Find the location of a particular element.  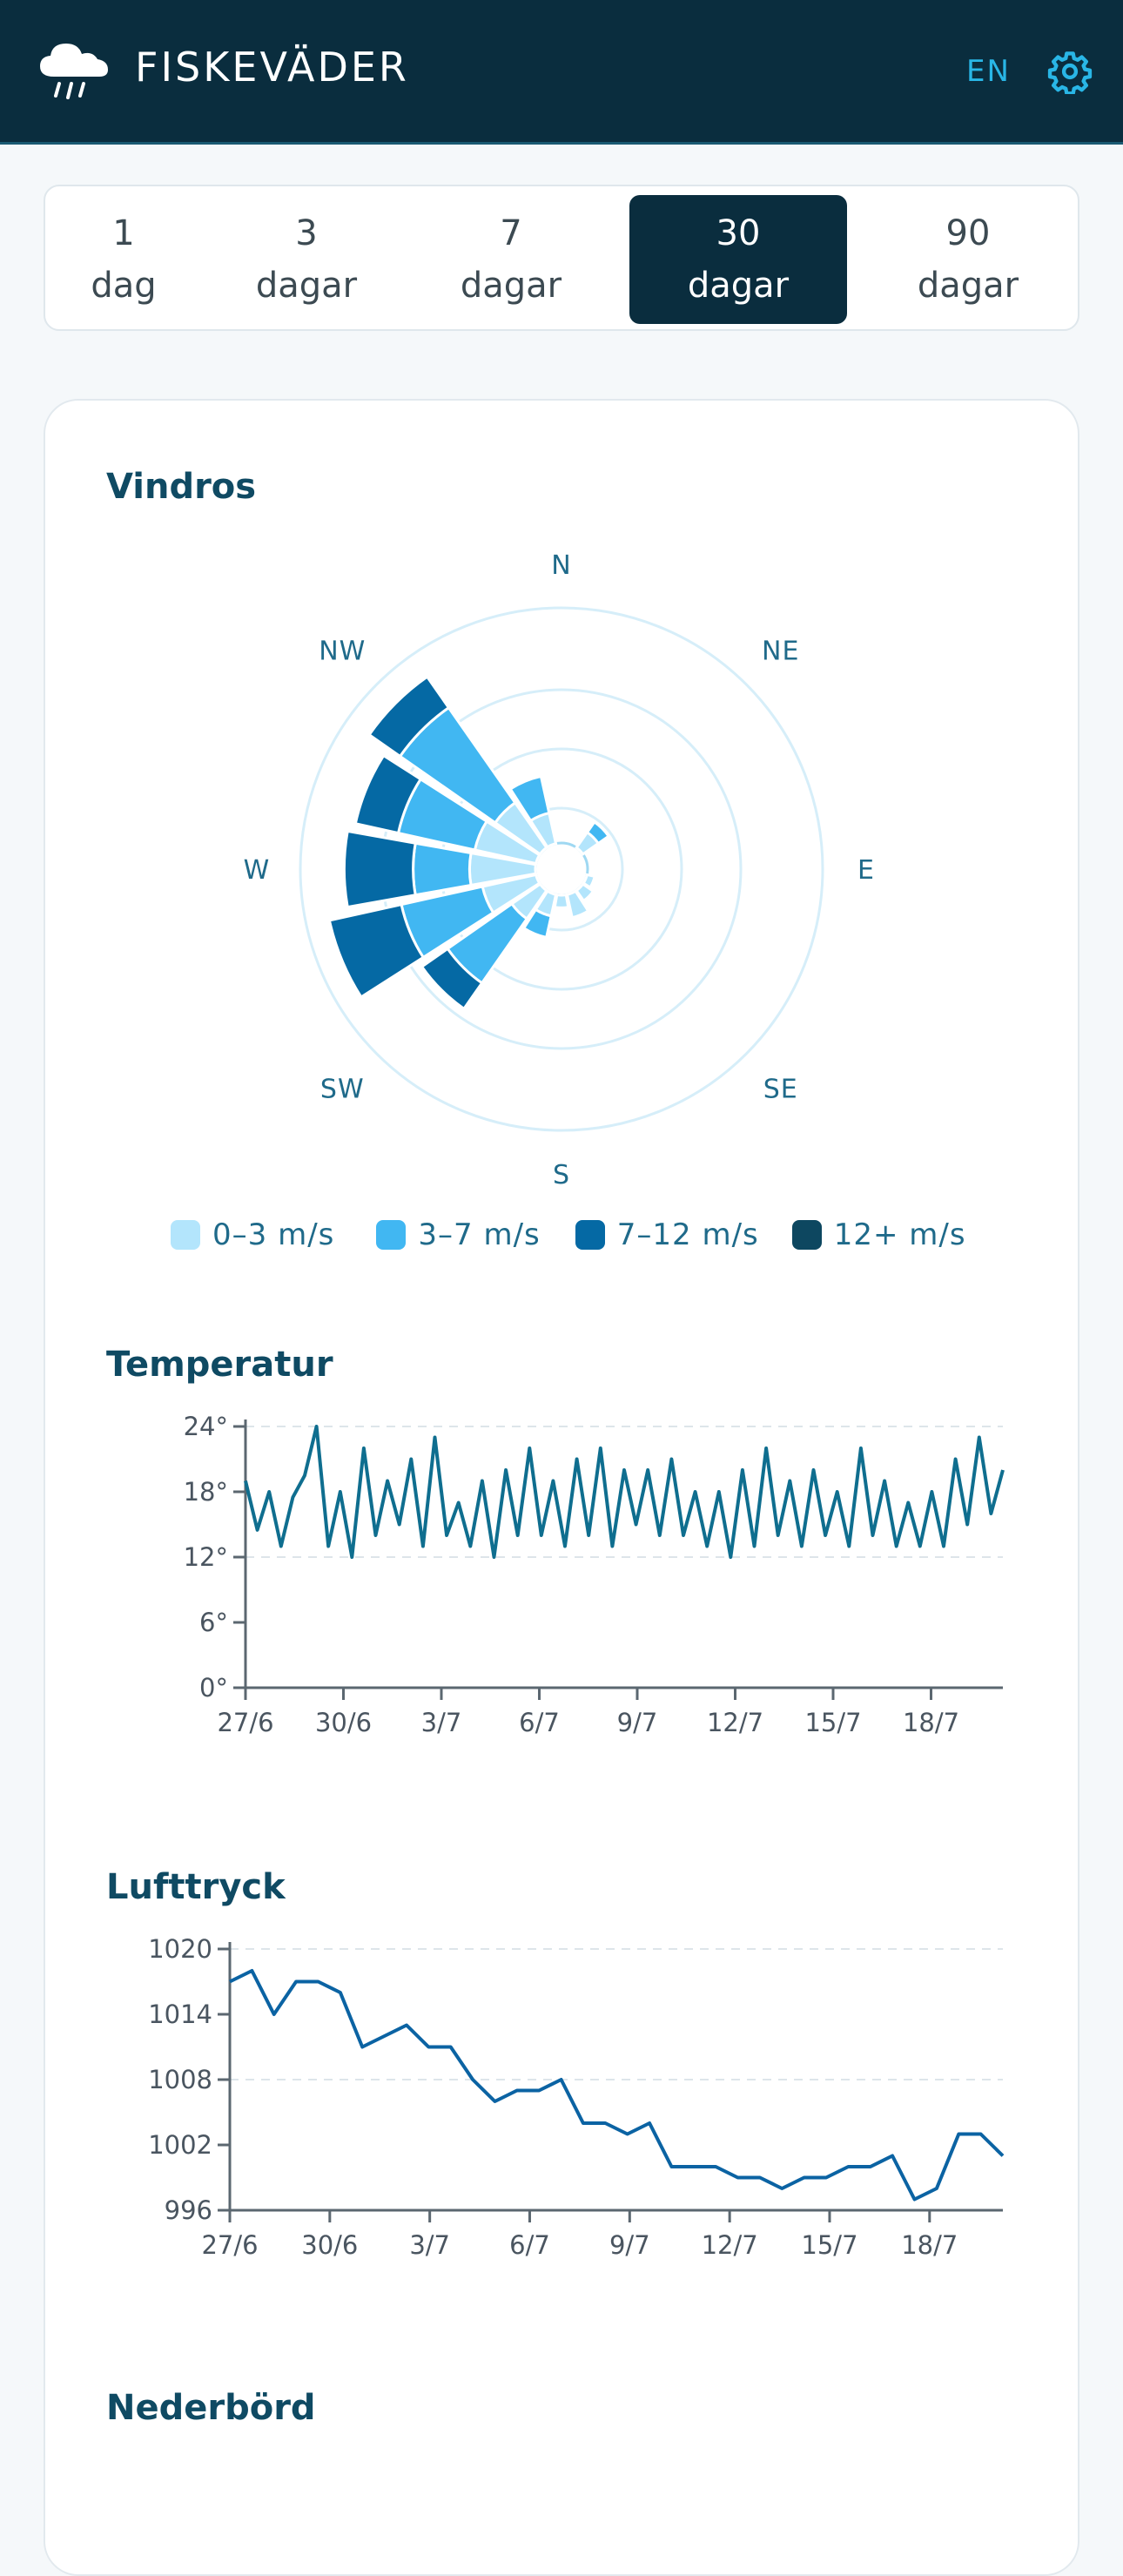

wind-rose-label-S: S is located at coordinates (562, 1175).